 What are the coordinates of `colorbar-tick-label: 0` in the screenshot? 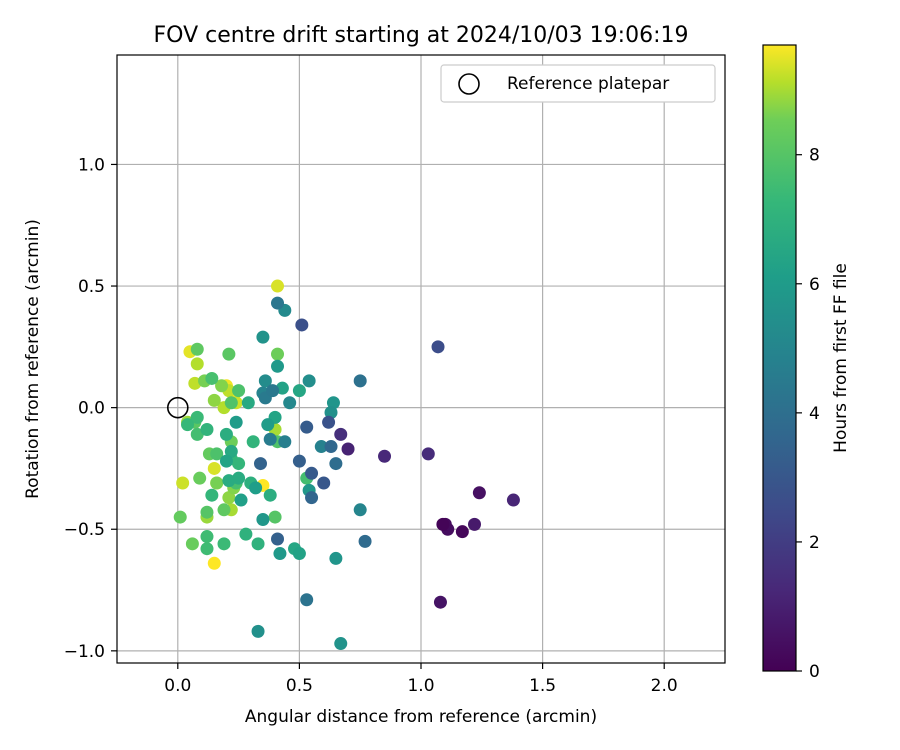 It's located at (814, 672).